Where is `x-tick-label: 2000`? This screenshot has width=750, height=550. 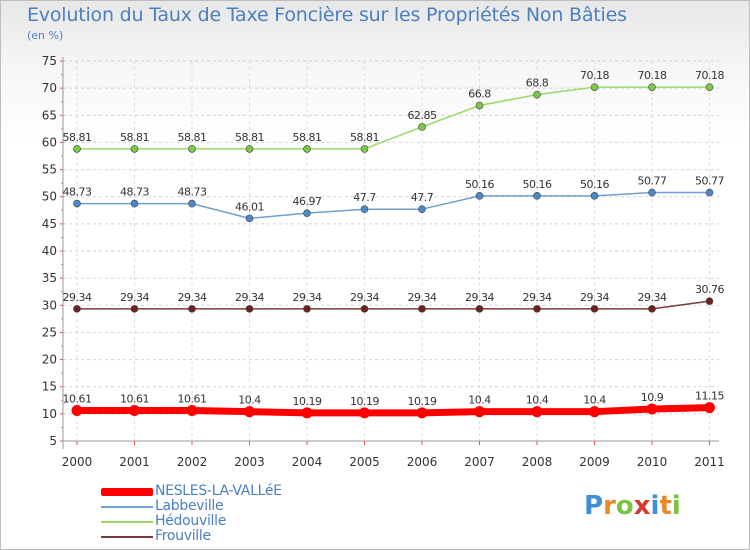 x-tick-label: 2000 is located at coordinates (77, 462).